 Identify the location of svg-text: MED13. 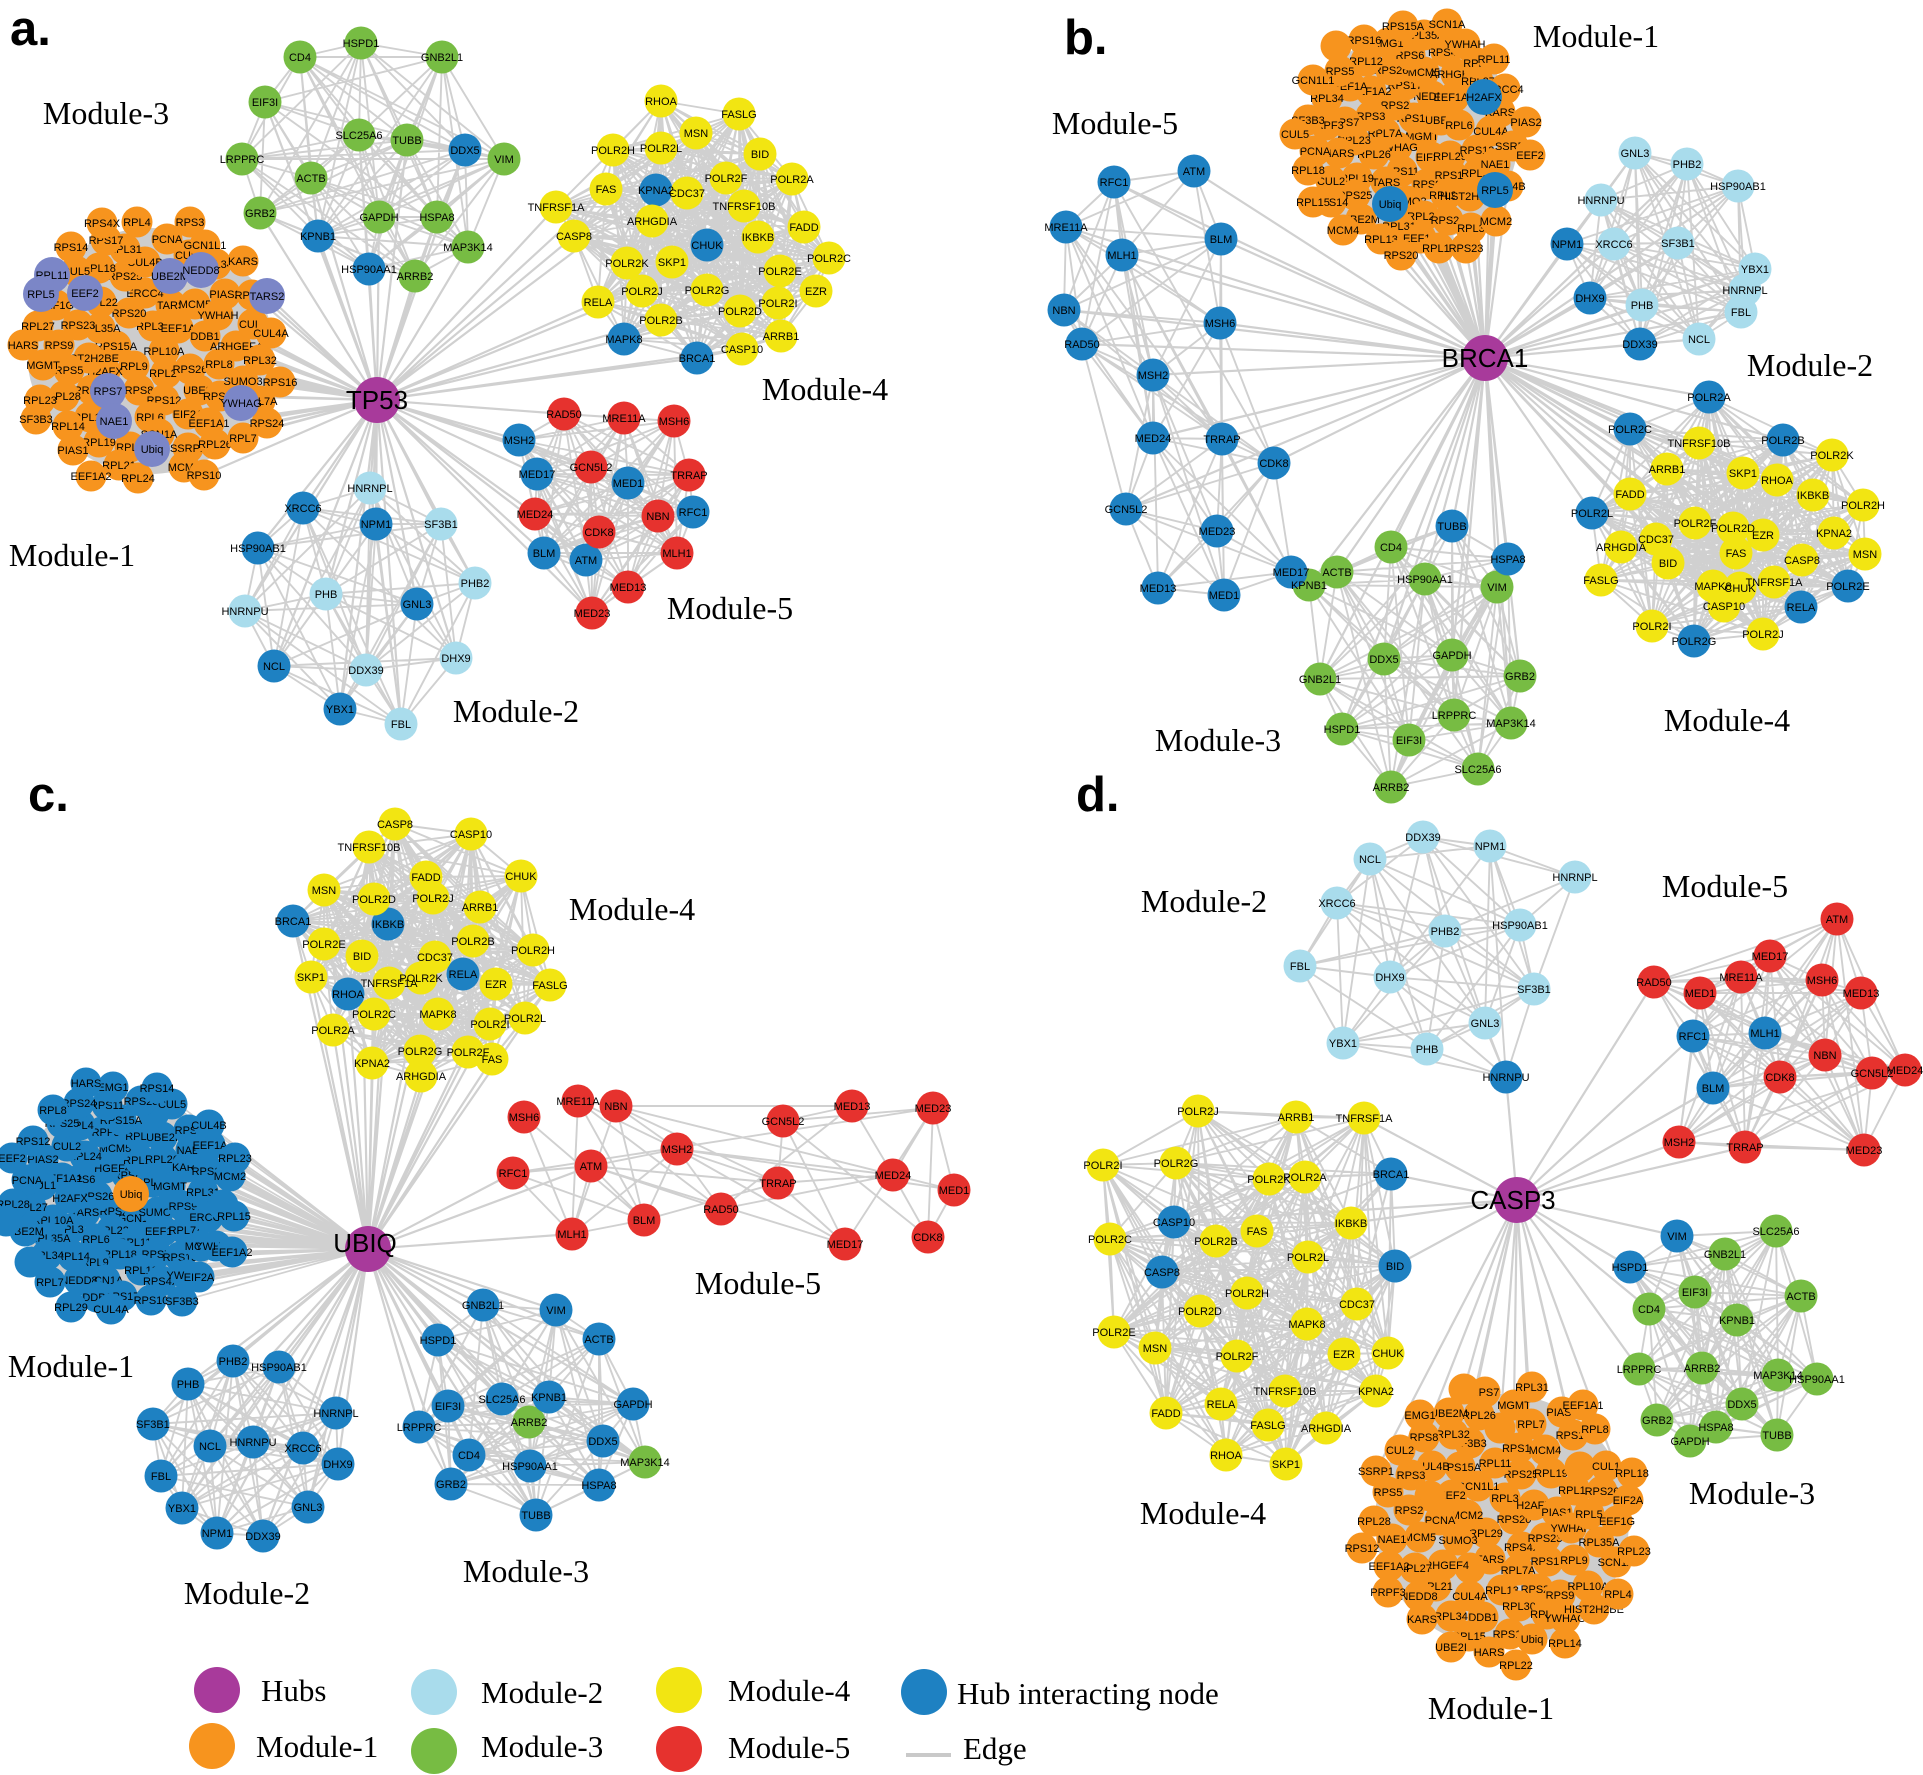
(1158, 589).